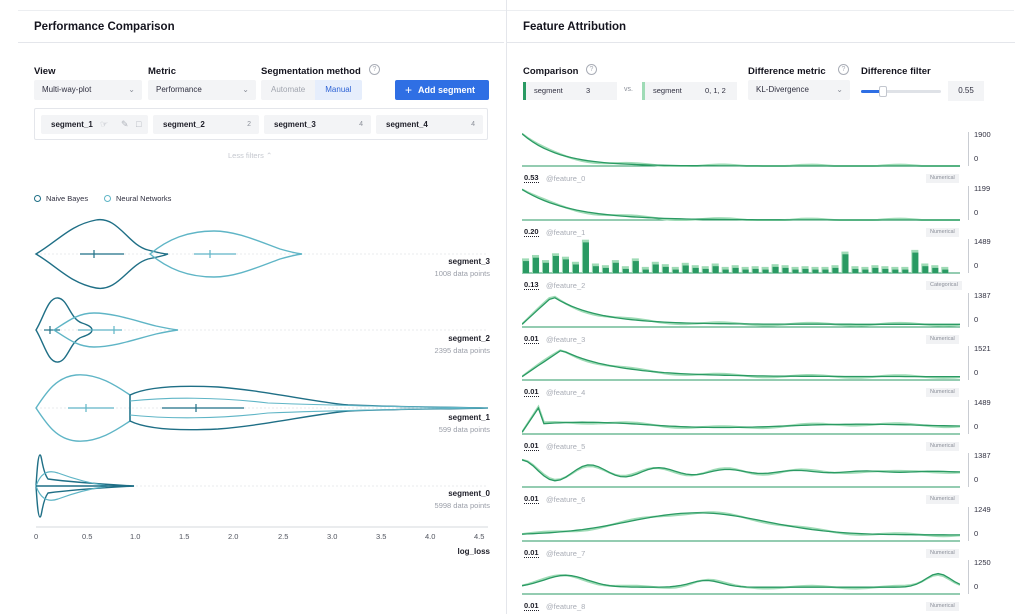 Image resolution: width=1033 pixels, height=614 pixels. I want to click on slider-handle, so click(883, 91).